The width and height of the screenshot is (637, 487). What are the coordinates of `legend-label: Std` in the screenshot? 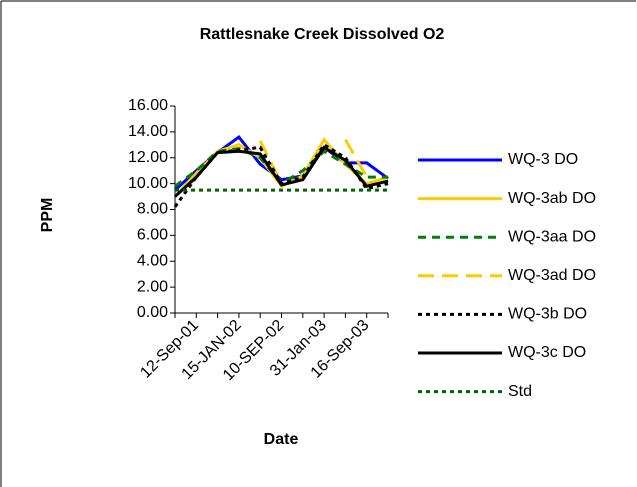 It's located at (520, 391).